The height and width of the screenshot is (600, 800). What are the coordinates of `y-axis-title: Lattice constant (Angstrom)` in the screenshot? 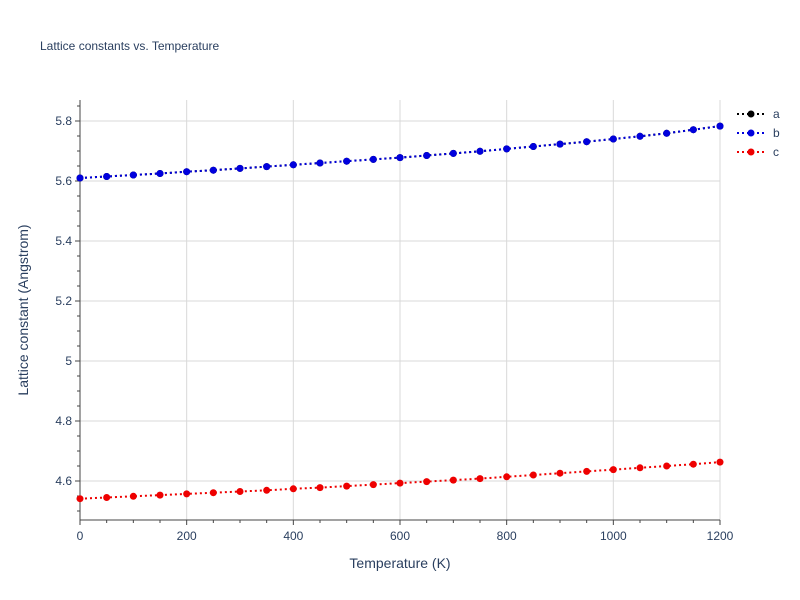 It's located at (23, 309).